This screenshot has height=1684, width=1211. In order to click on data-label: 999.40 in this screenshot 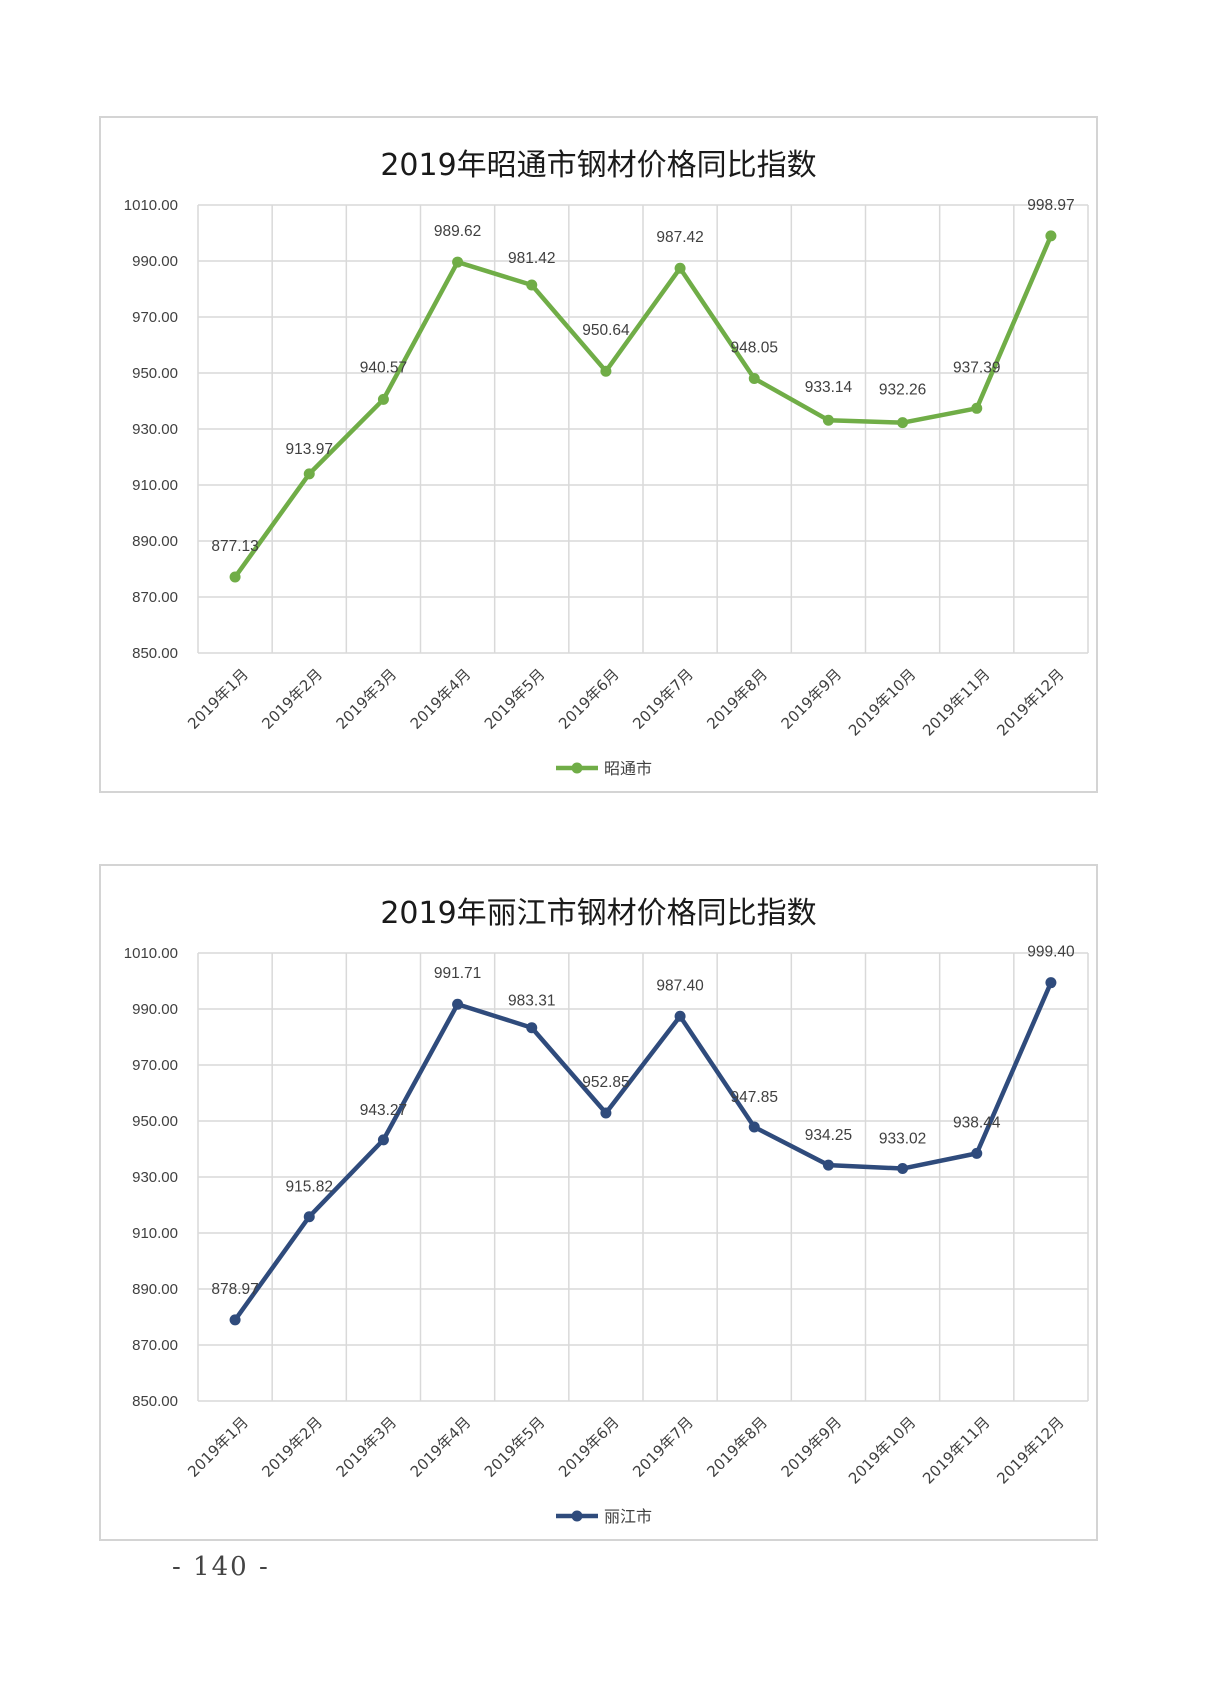, I will do `click(1051, 952)`.